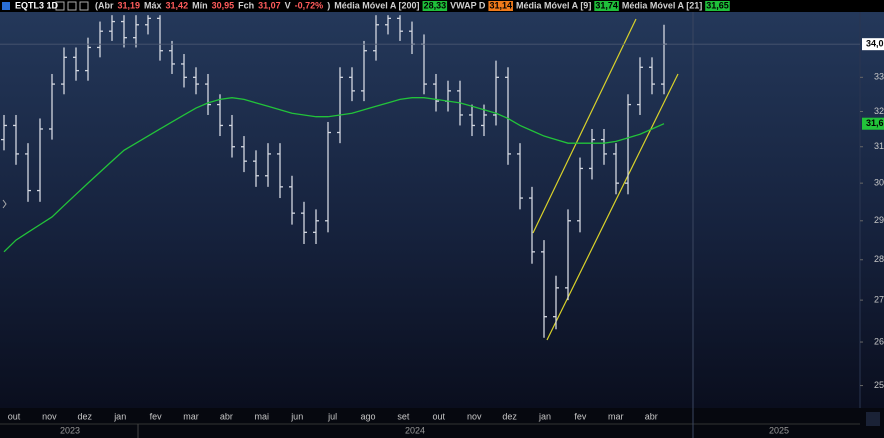 The image size is (884, 438). What do you see at coordinates (879, 220) in the screenshot?
I see `y-tick-label: 29,` at bounding box center [879, 220].